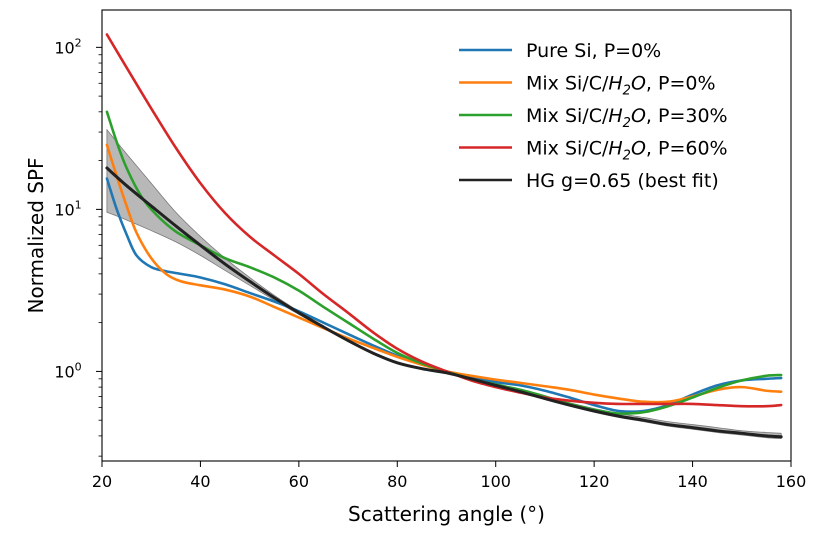 This screenshot has height=554, width=830. What do you see at coordinates (397, 481) in the screenshot?
I see `x-tick-label: 80` at bounding box center [397, 481].